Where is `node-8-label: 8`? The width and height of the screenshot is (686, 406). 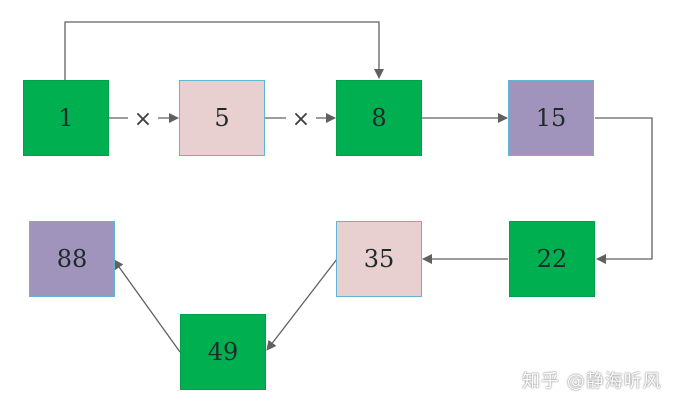 node-8-label: 8 is located at coordinates (379, 118).